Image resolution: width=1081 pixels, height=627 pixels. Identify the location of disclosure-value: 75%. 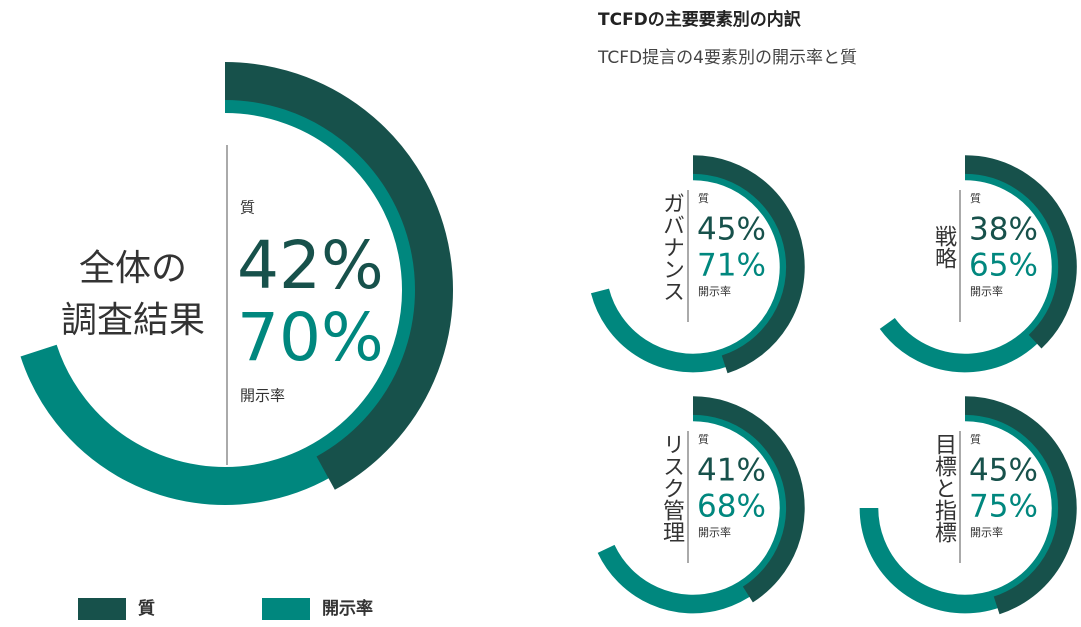
(1003, 507).